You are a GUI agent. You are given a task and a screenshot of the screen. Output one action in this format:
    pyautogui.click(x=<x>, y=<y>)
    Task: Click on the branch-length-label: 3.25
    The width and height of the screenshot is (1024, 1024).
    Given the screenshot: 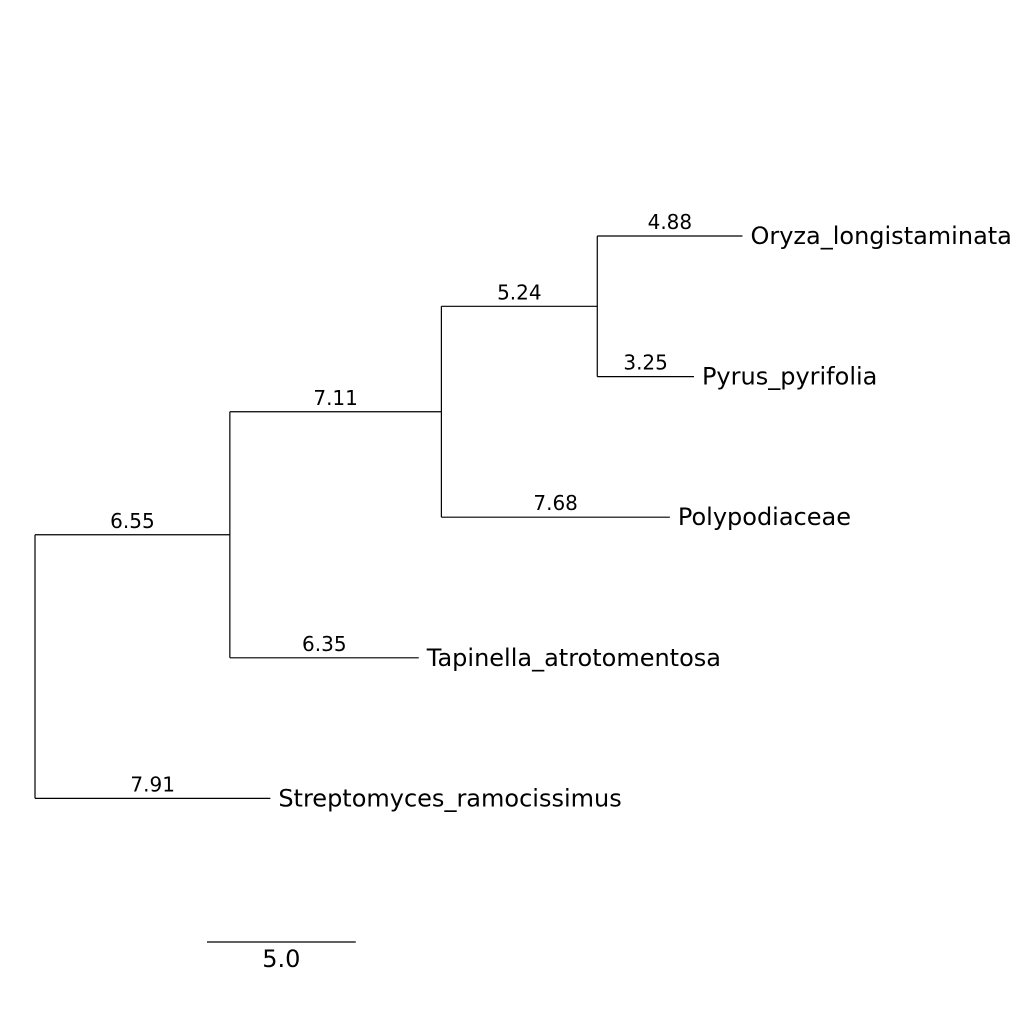 What is the action you would take?
    pyautogui.click(x=645, y=363)
    